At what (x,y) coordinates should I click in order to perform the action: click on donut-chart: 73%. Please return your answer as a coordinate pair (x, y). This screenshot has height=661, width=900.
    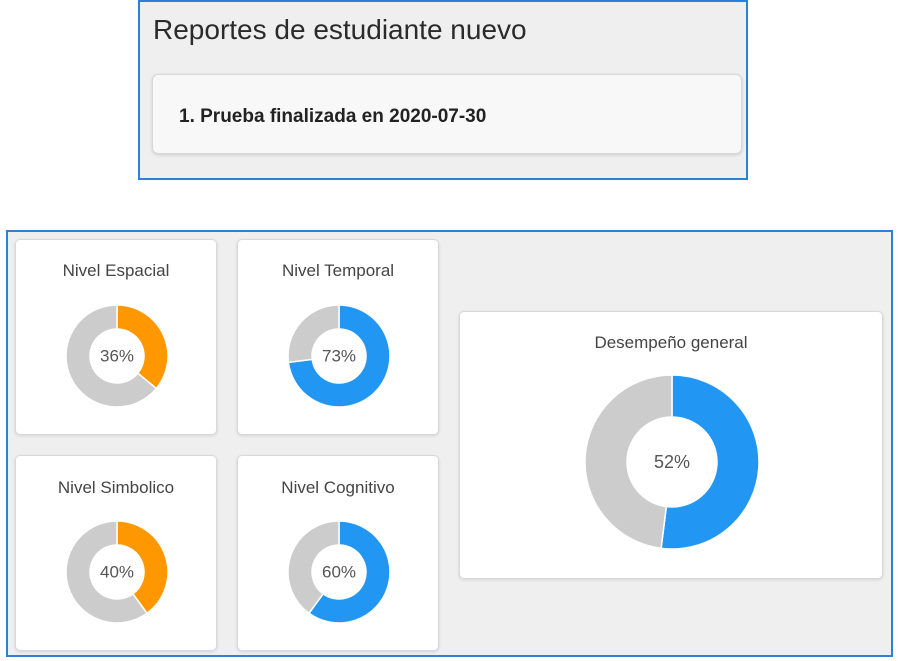
    Looking at the image, I should click on (339, 356).